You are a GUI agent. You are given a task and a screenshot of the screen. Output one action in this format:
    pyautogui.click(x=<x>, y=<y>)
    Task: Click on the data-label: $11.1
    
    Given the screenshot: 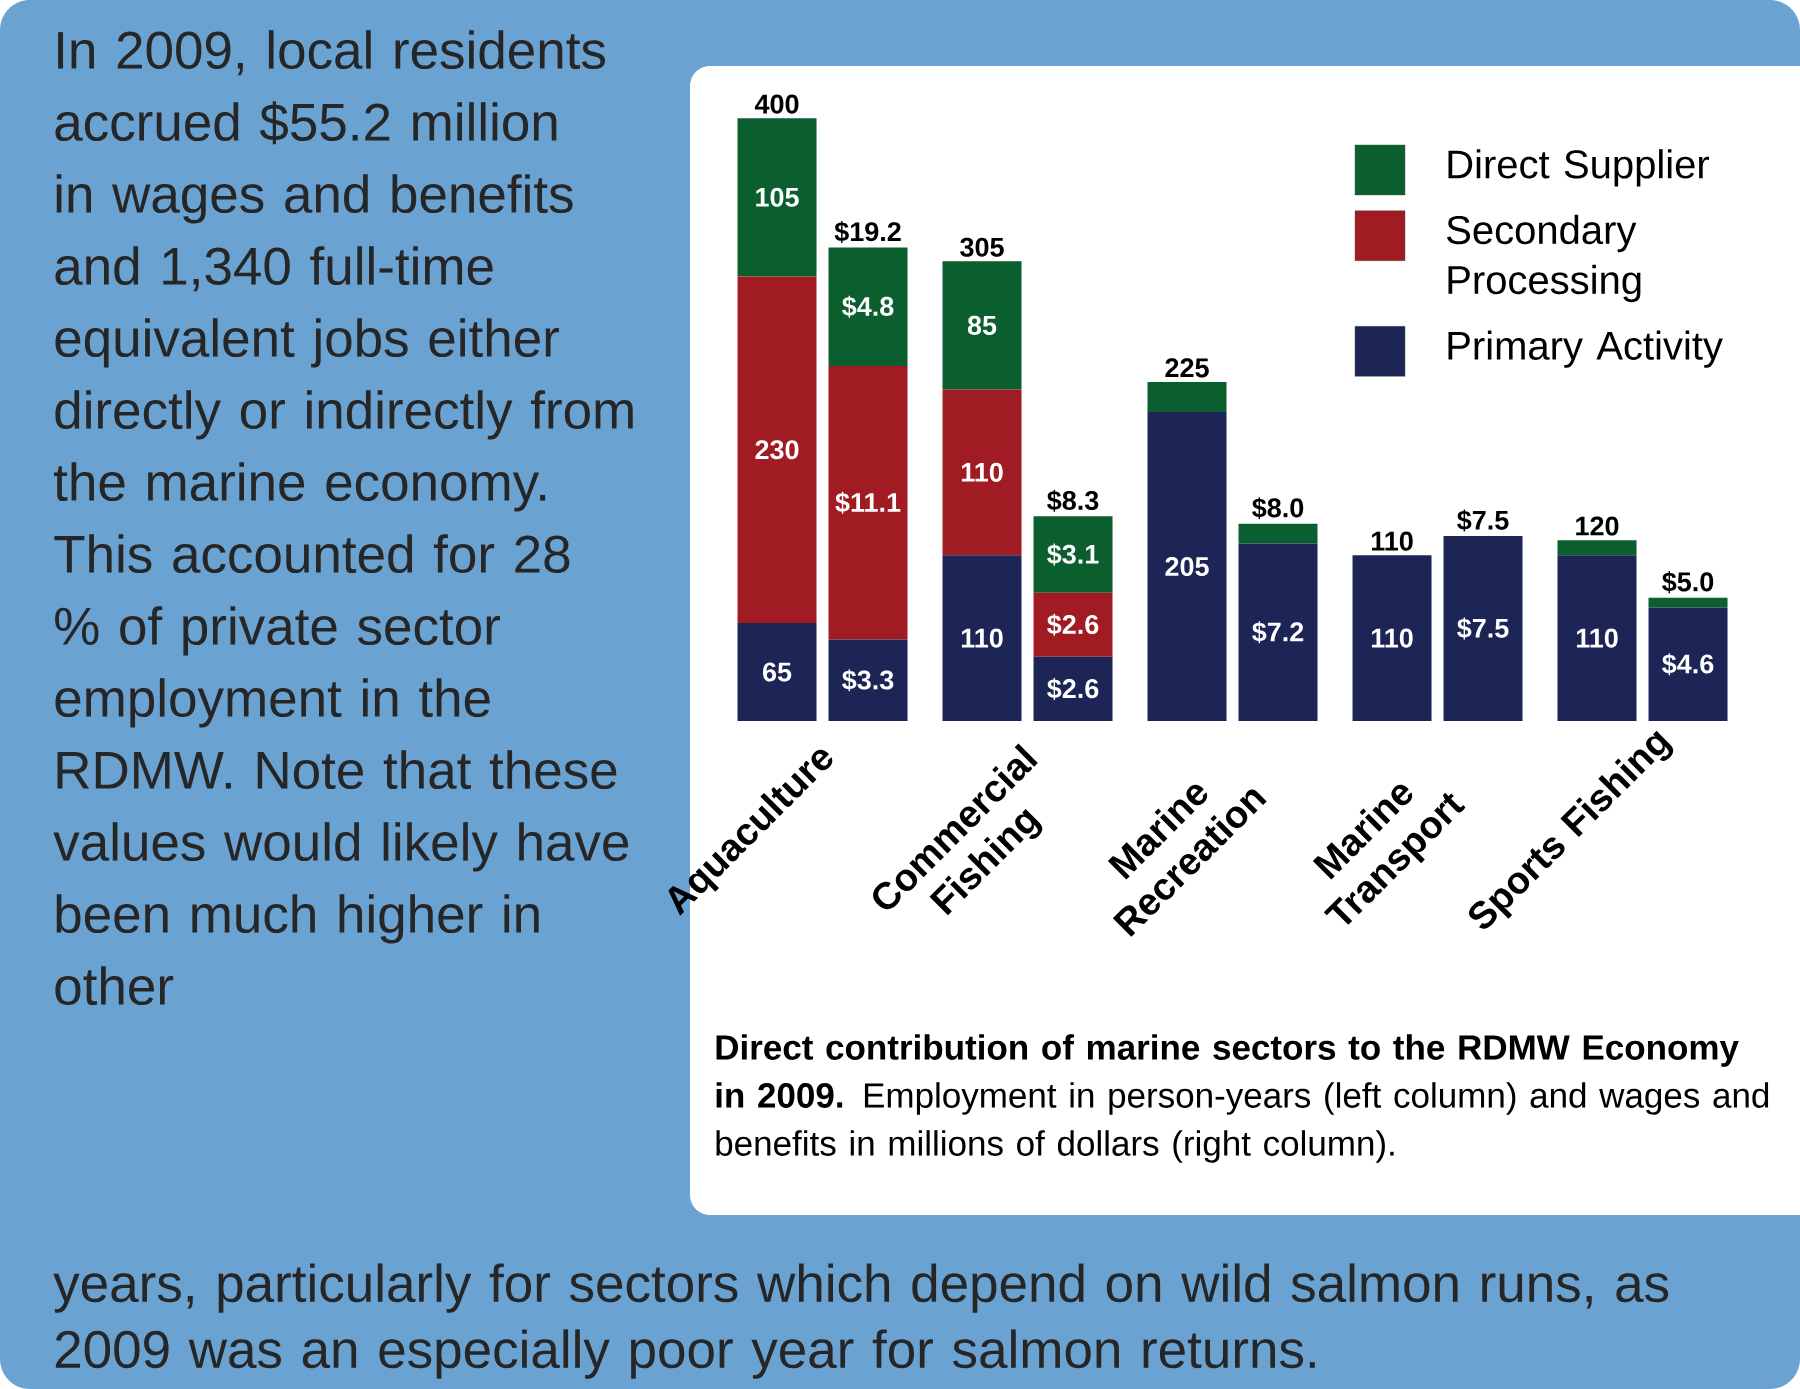 What is the action you would take?
    pyautogui.click(x=868, y=502)
    